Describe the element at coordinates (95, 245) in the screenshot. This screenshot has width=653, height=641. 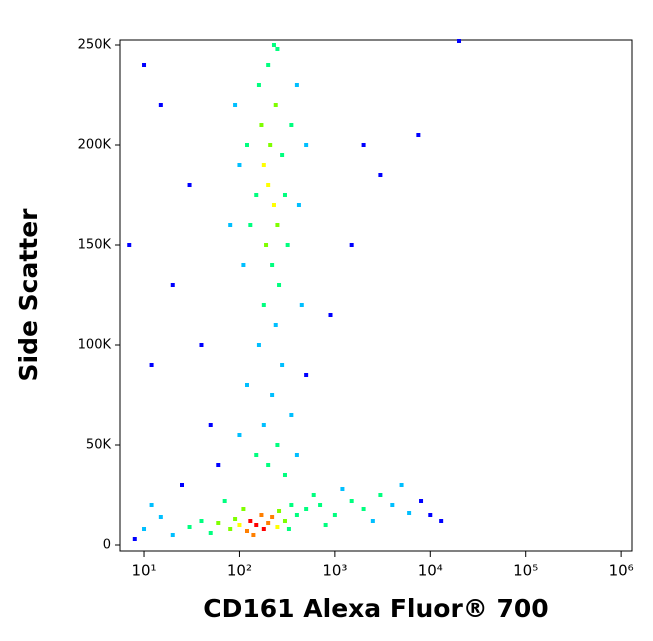
I see `y-tick-label: 150K` at that location.